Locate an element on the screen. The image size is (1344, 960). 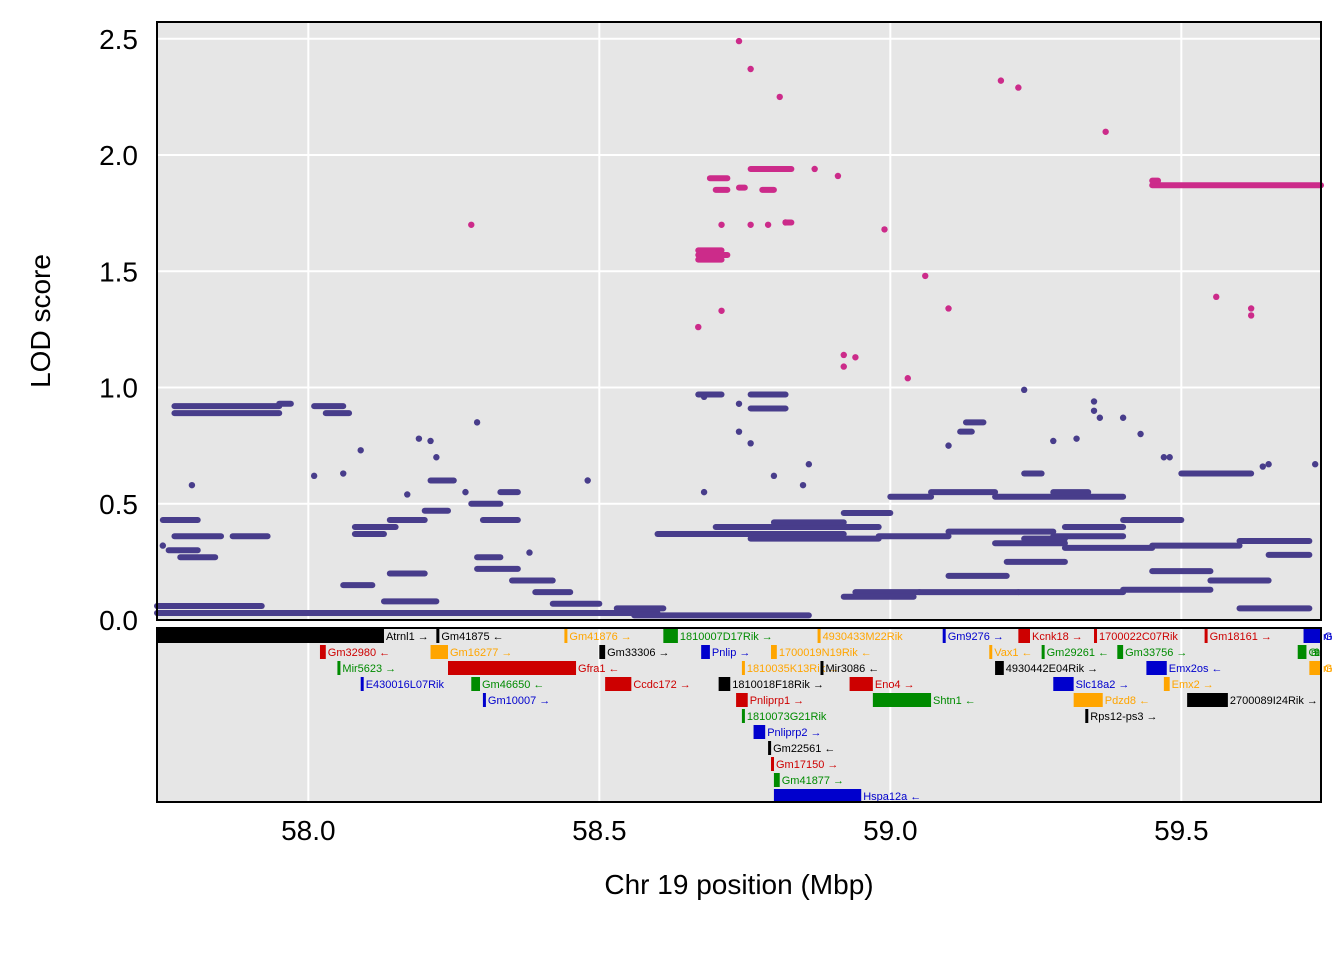
gene-Ccdc172: Ccdc172 → is located at coordinates (648, 684).